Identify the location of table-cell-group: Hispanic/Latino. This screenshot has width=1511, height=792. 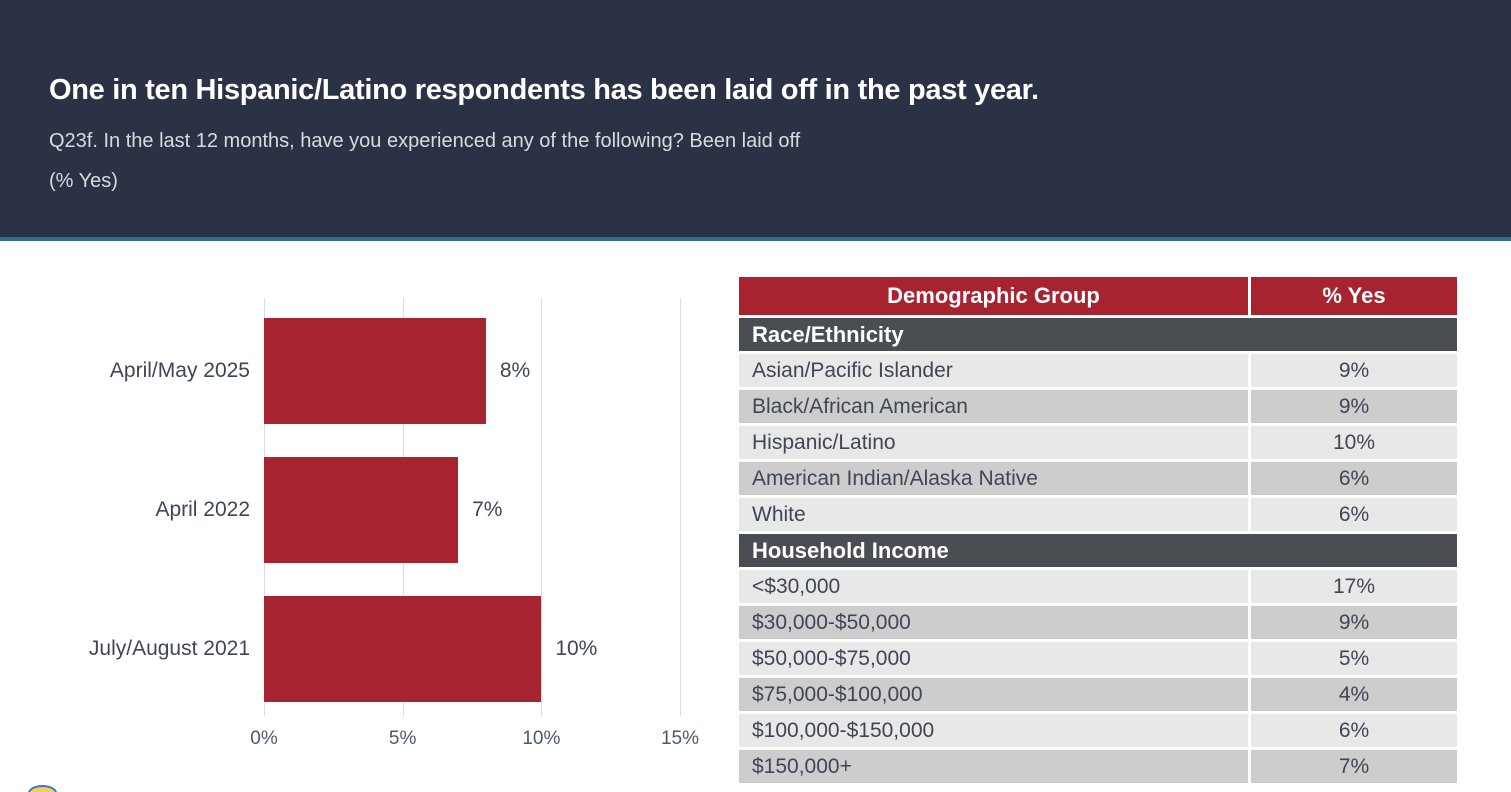
(995, 442).